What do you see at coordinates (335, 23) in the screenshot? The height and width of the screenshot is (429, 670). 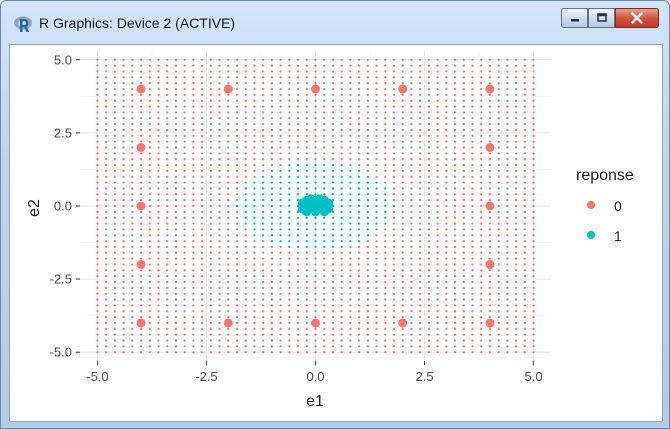 I see `title-bar: R Graphics: Device 2 (ACTIVE)` at bounding box center [335, 23].